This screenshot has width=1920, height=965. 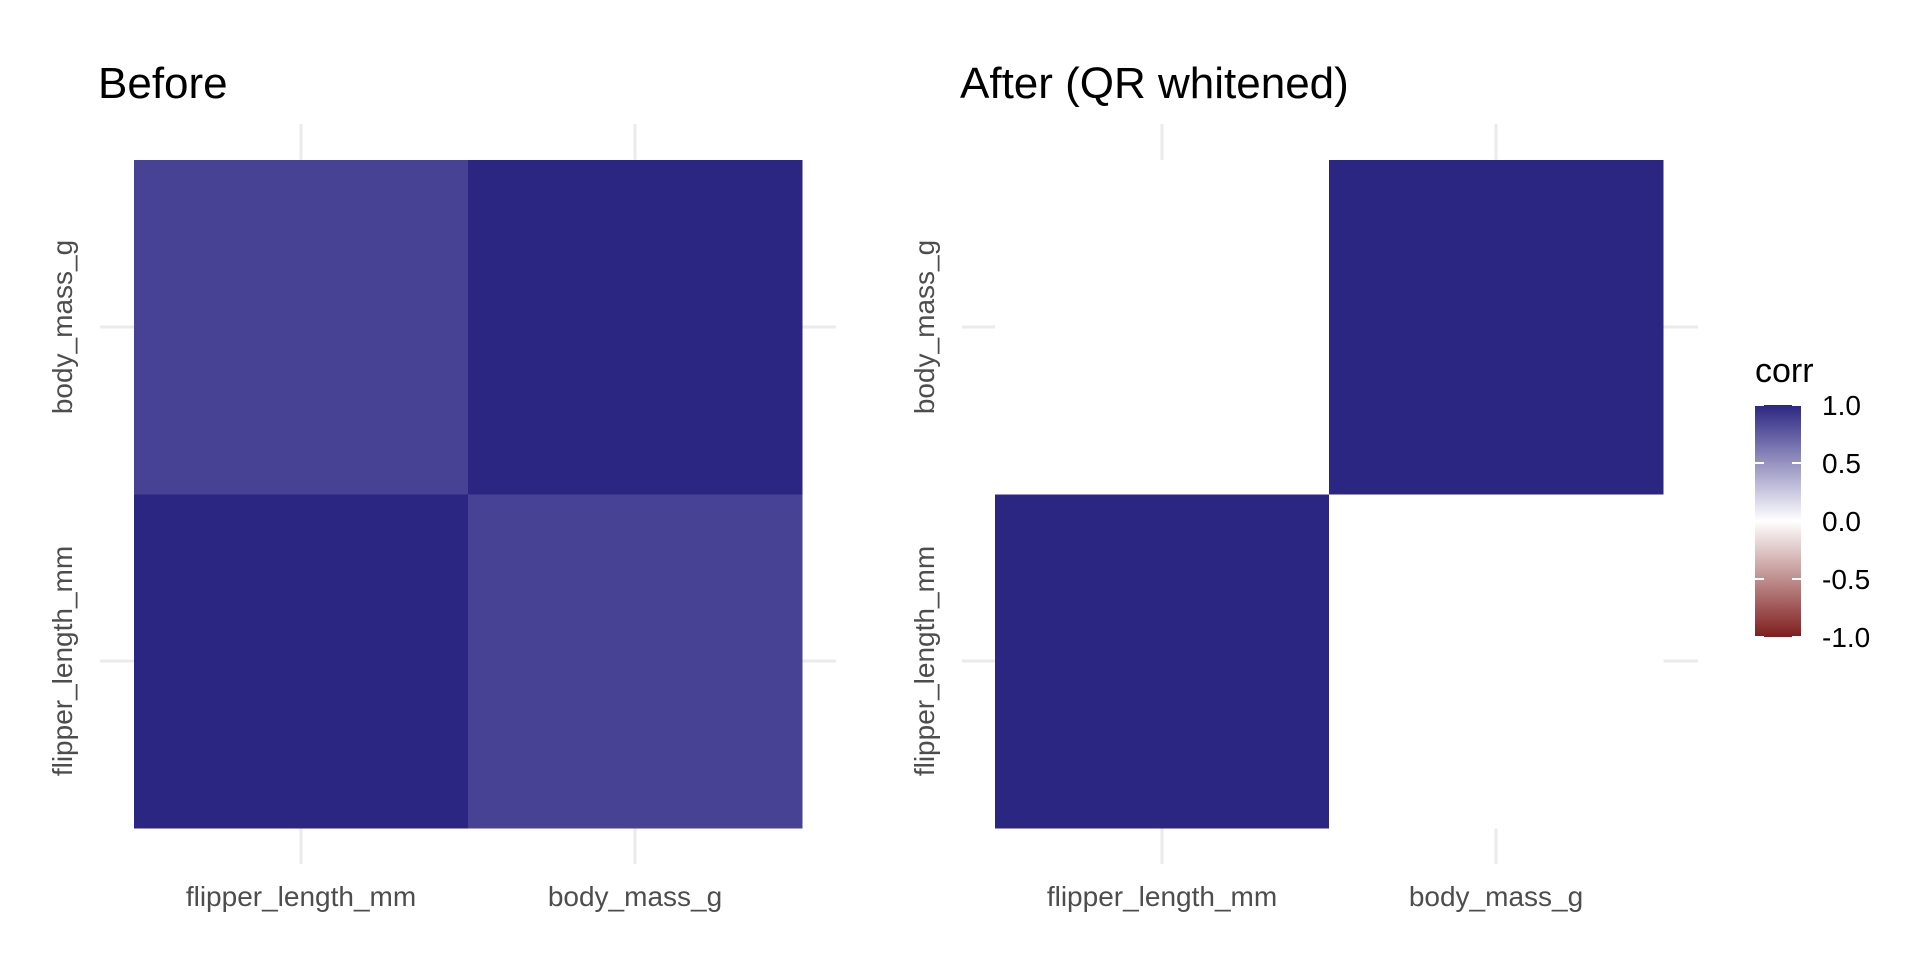 What do you see at coordinates (1846, 579) in the screenshot?
I see `legend-tick-label: -0.5` at bounding box center [1846, 579].